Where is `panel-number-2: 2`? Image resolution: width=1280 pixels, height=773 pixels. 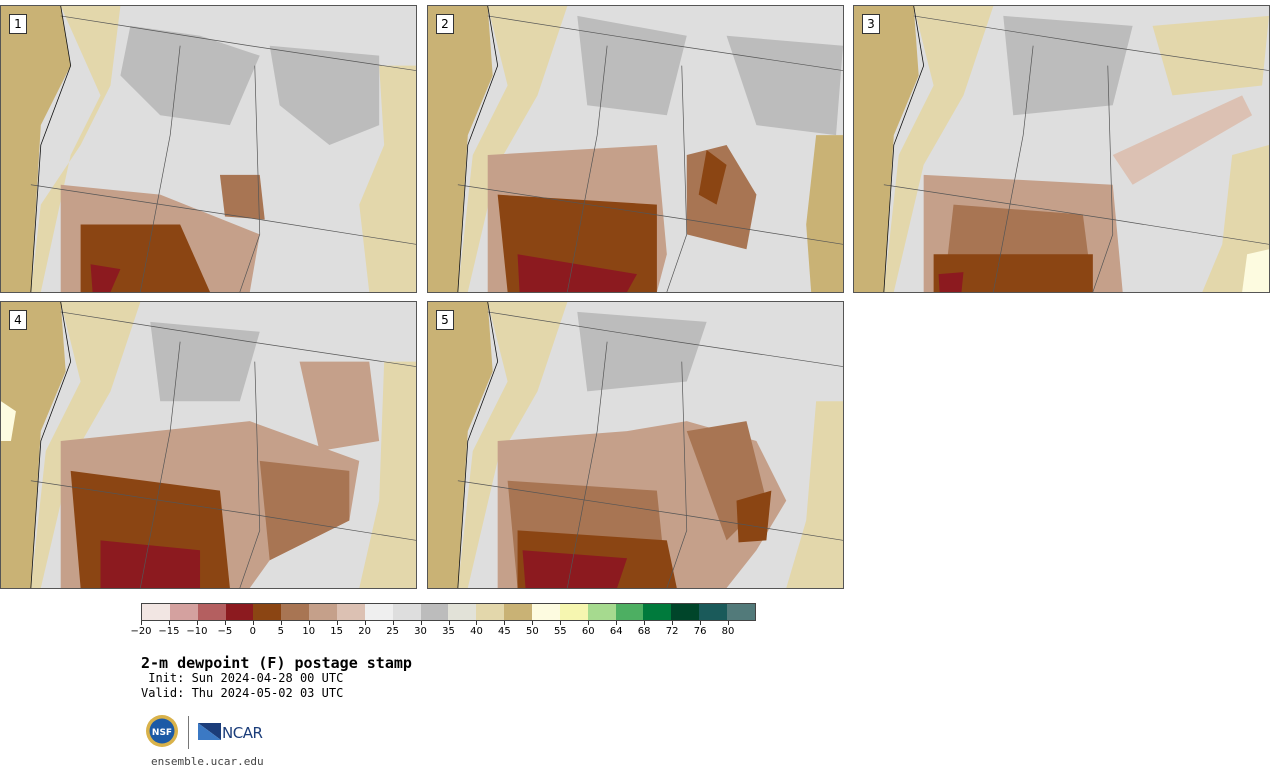
panel-number-2: 2 is located at coordinates (445, 24).